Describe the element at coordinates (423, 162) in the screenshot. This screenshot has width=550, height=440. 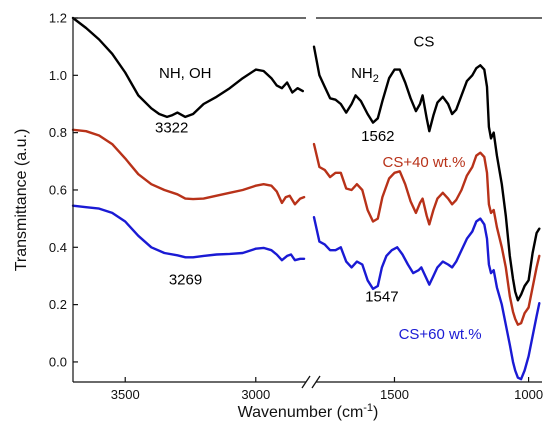
I see `annotation-label: CS+40 wt.%` at that location.